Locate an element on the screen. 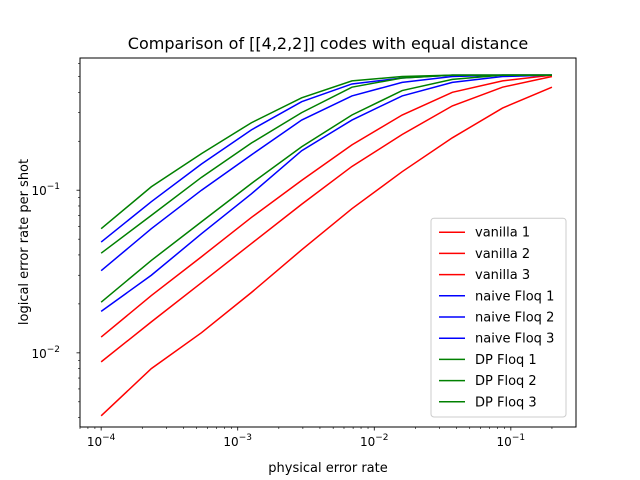 Image resolution: width=640 pixels, height=480 pixels. x-tick-exponent: −1 is located at coordinates (518, 438).